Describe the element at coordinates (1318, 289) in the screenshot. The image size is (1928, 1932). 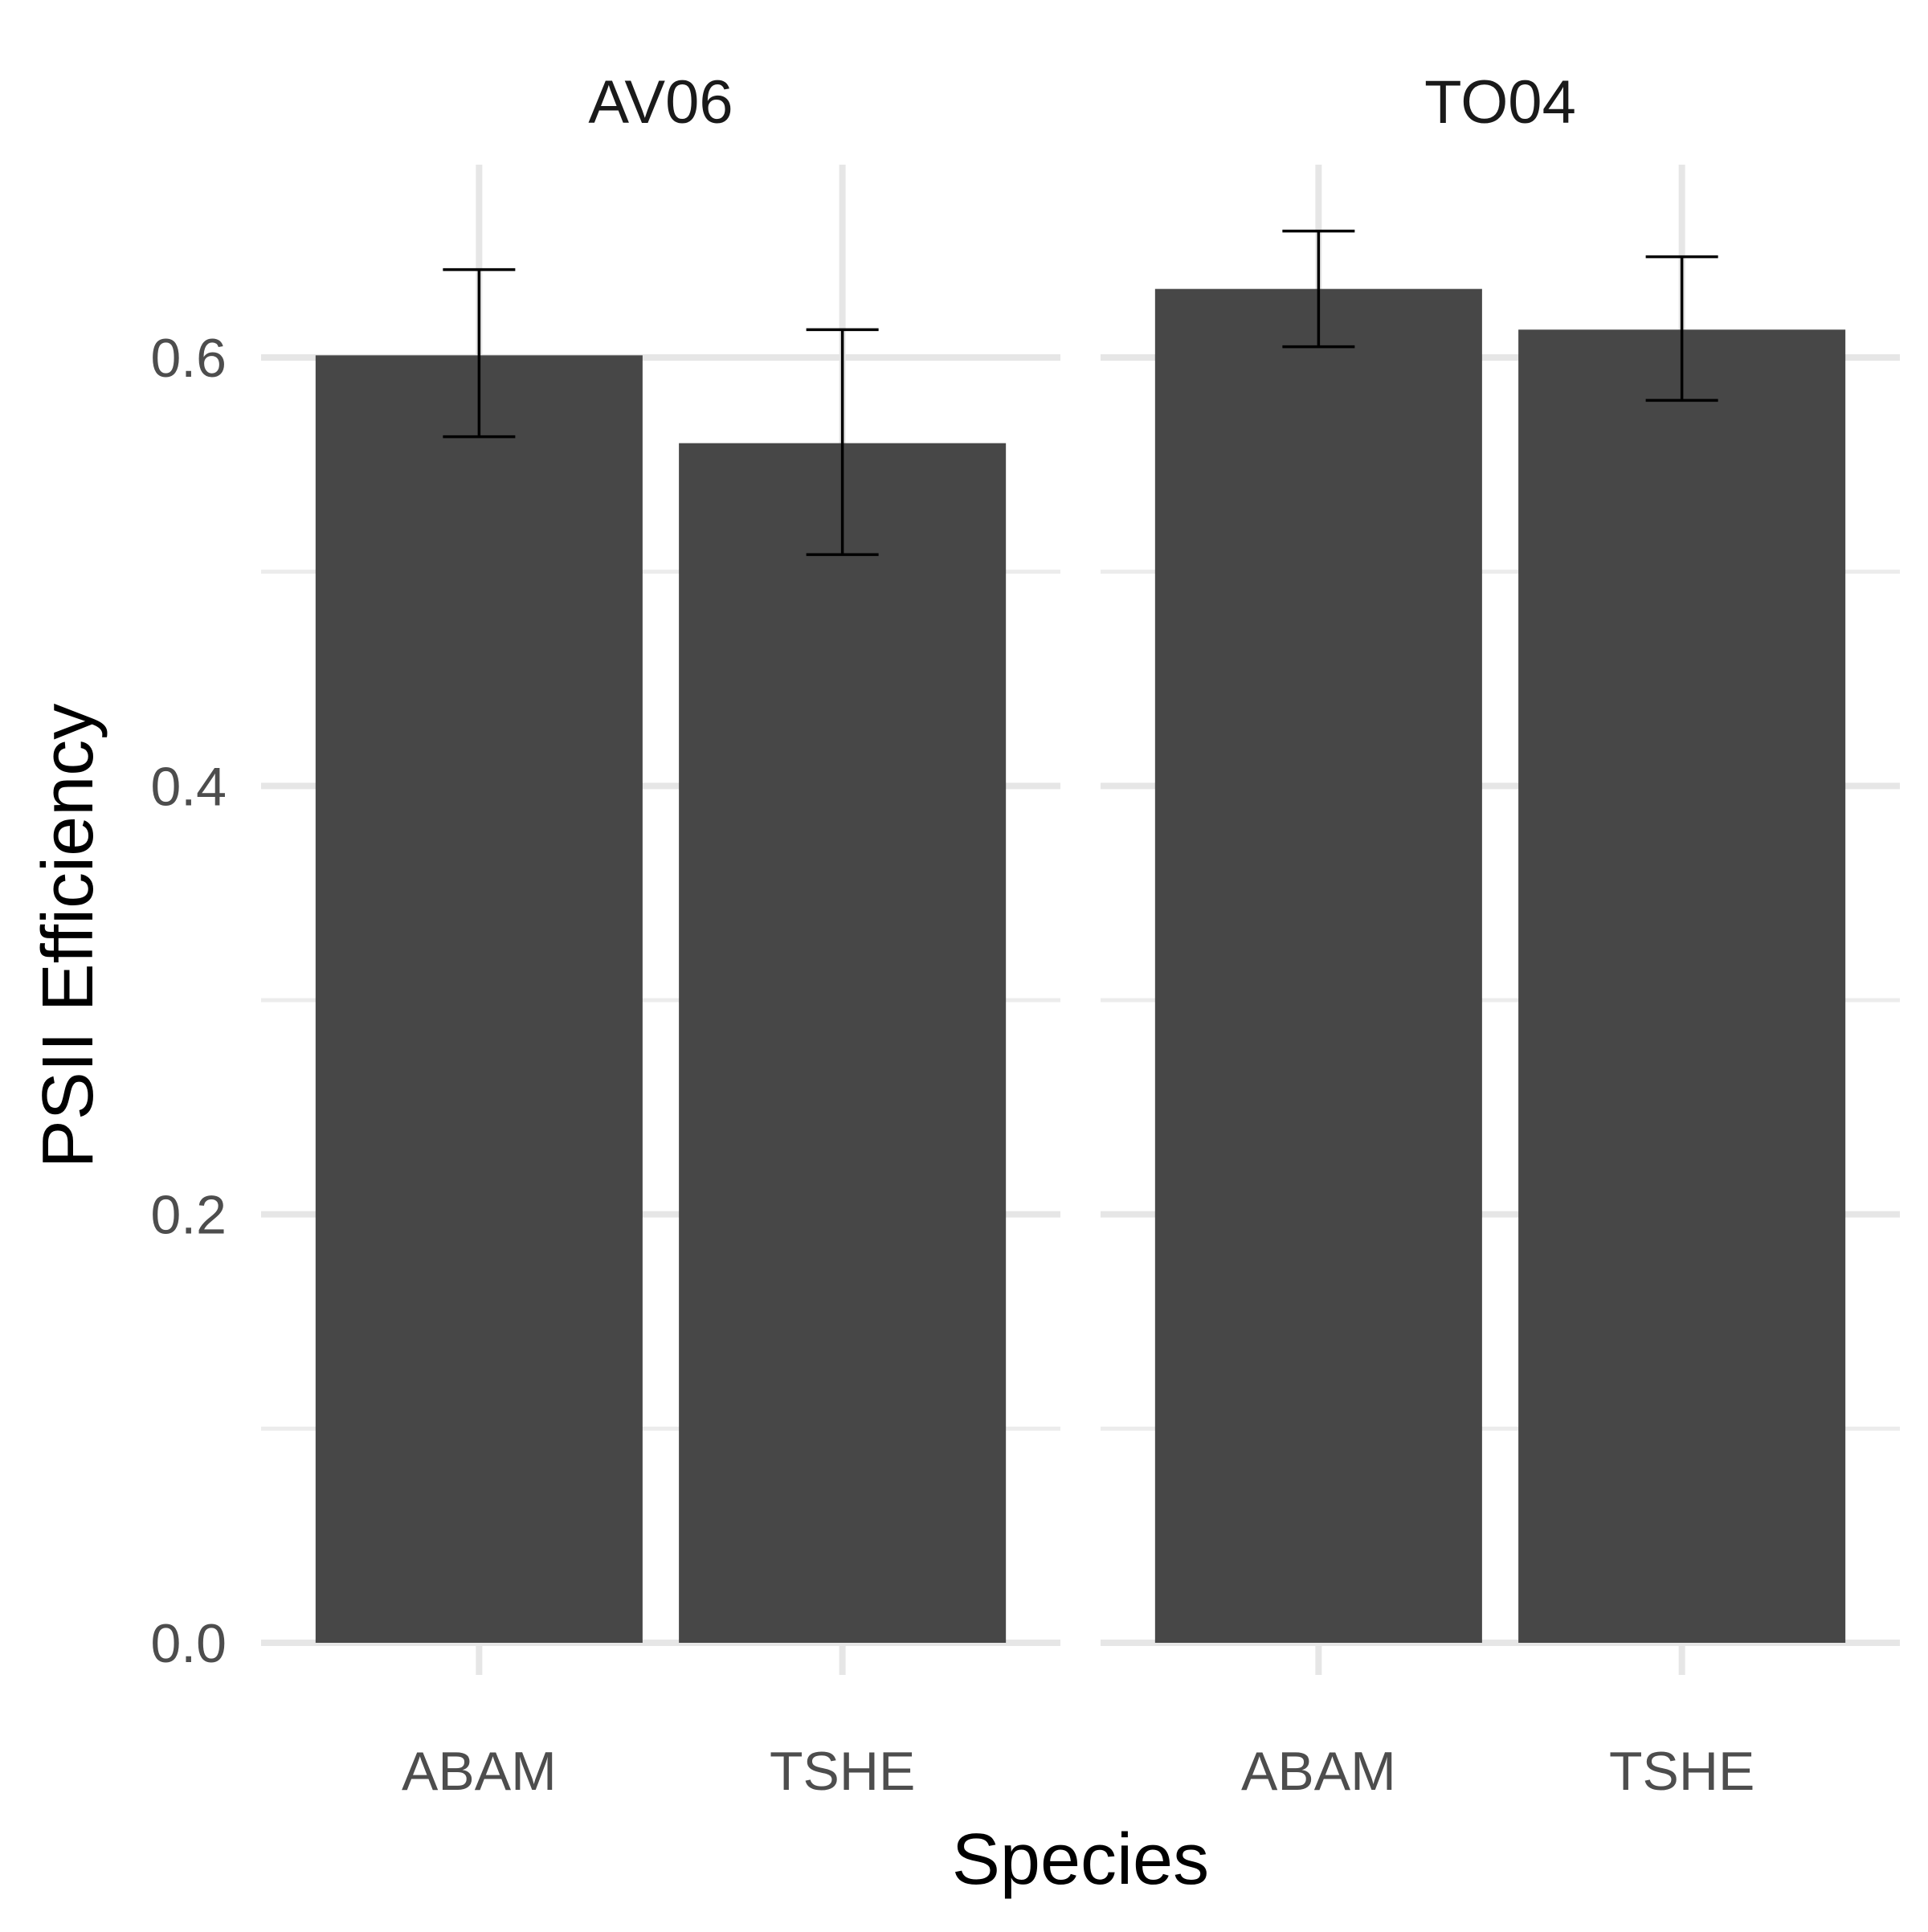
I see `error-bar-to04-abam` at that location.